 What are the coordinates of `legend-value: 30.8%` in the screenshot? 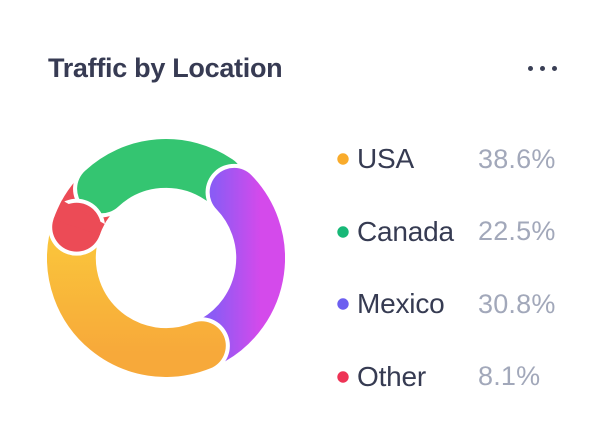 It's located at (517, 303).